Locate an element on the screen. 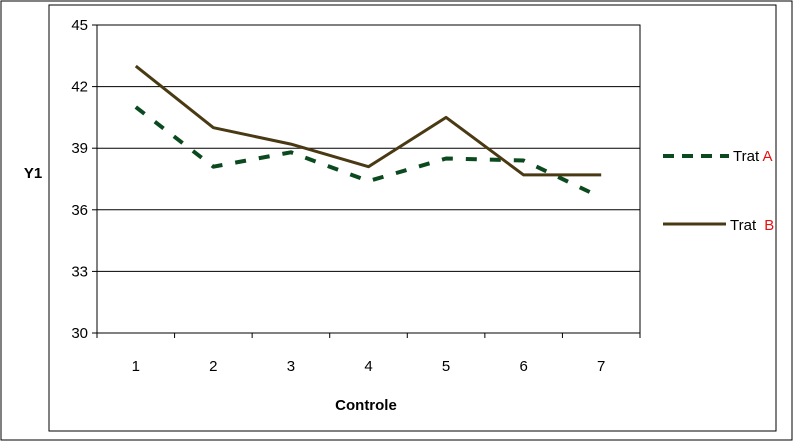 The width and height of the screenshot is (793, 446). y-tick-label: 45 is located at coordinates (79, 25).